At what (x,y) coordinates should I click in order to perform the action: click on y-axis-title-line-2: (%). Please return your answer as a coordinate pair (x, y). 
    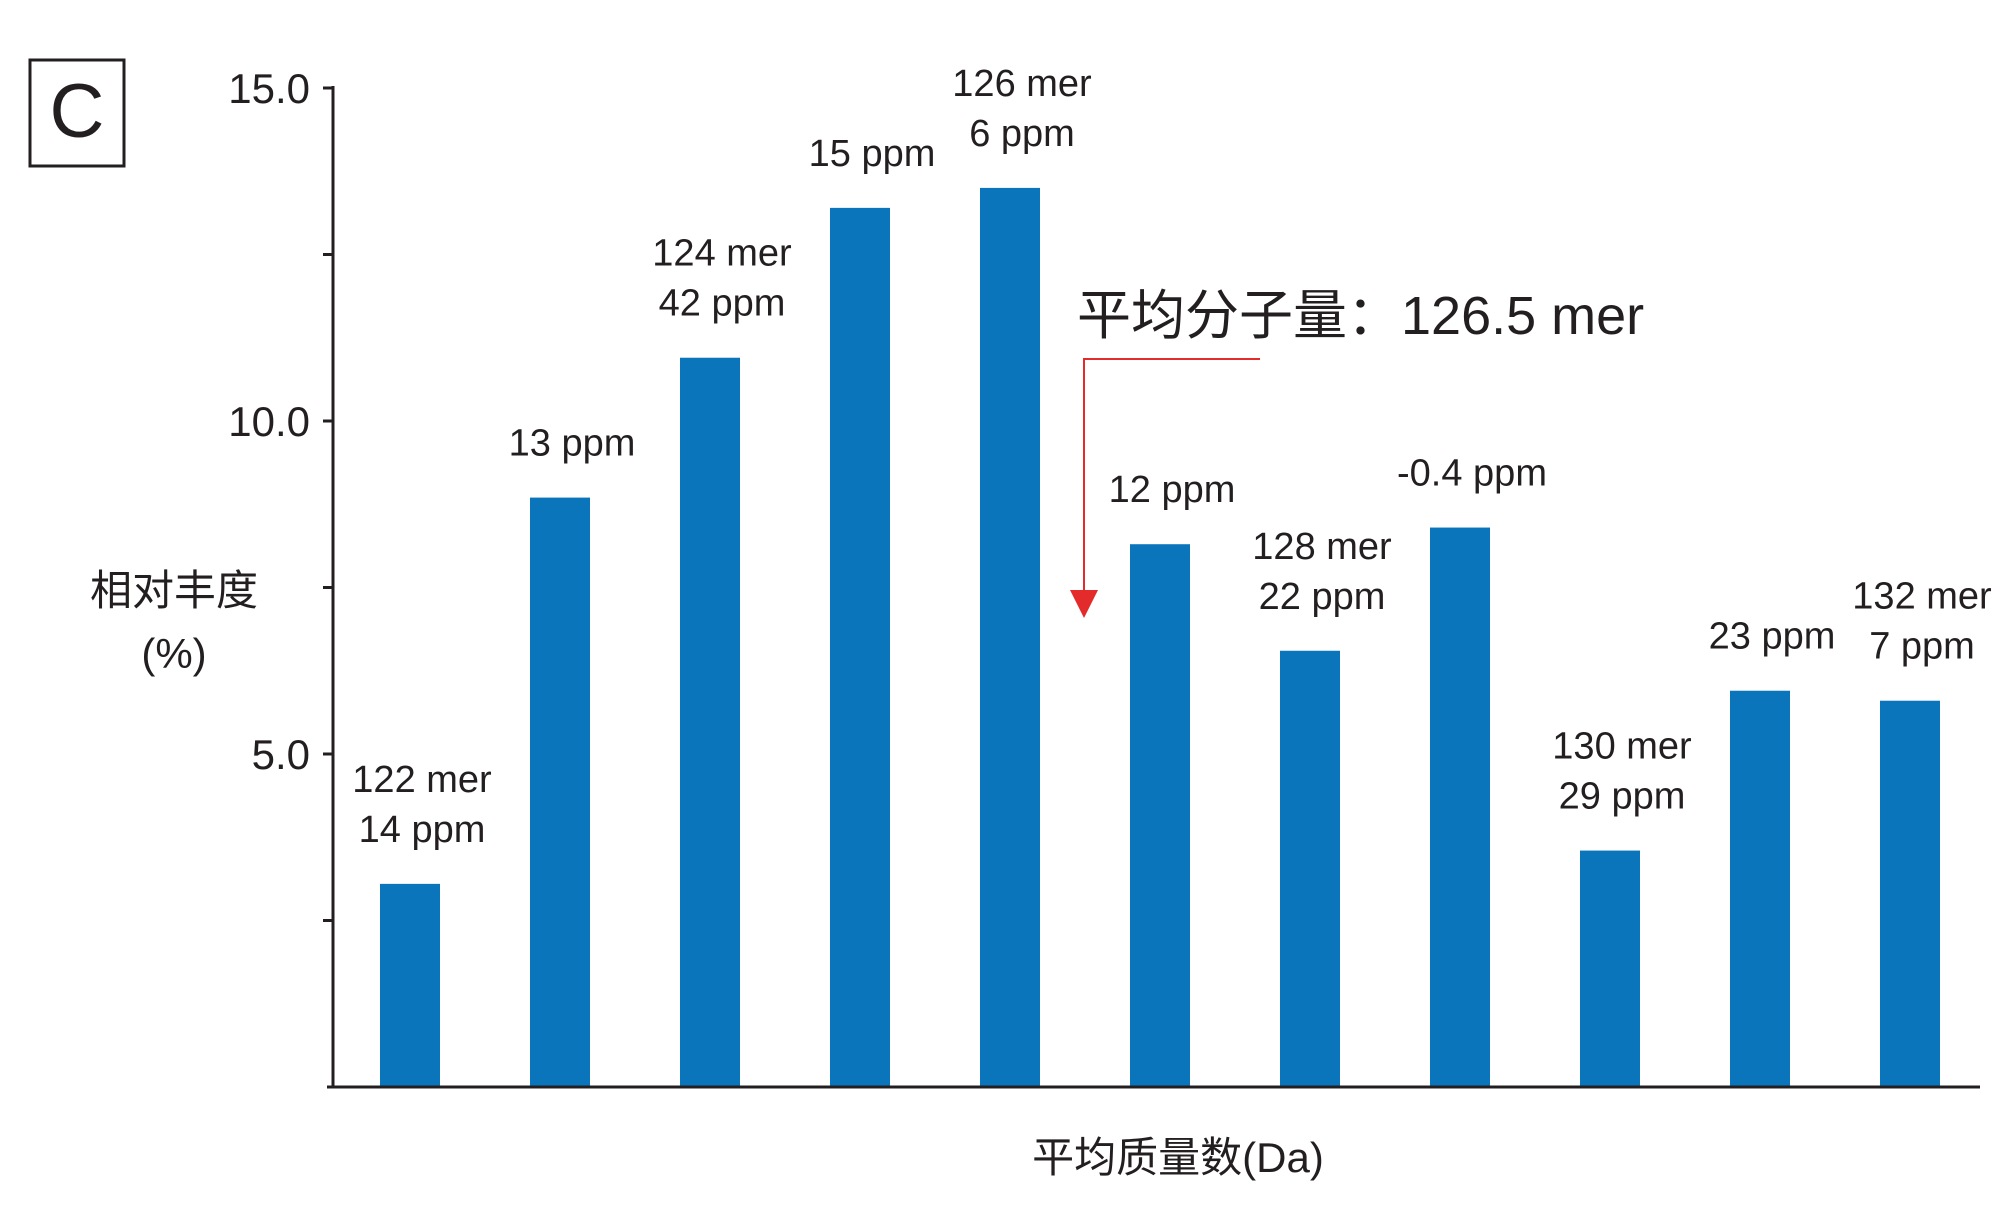
    Looking at the image, I should click on (173, 653).